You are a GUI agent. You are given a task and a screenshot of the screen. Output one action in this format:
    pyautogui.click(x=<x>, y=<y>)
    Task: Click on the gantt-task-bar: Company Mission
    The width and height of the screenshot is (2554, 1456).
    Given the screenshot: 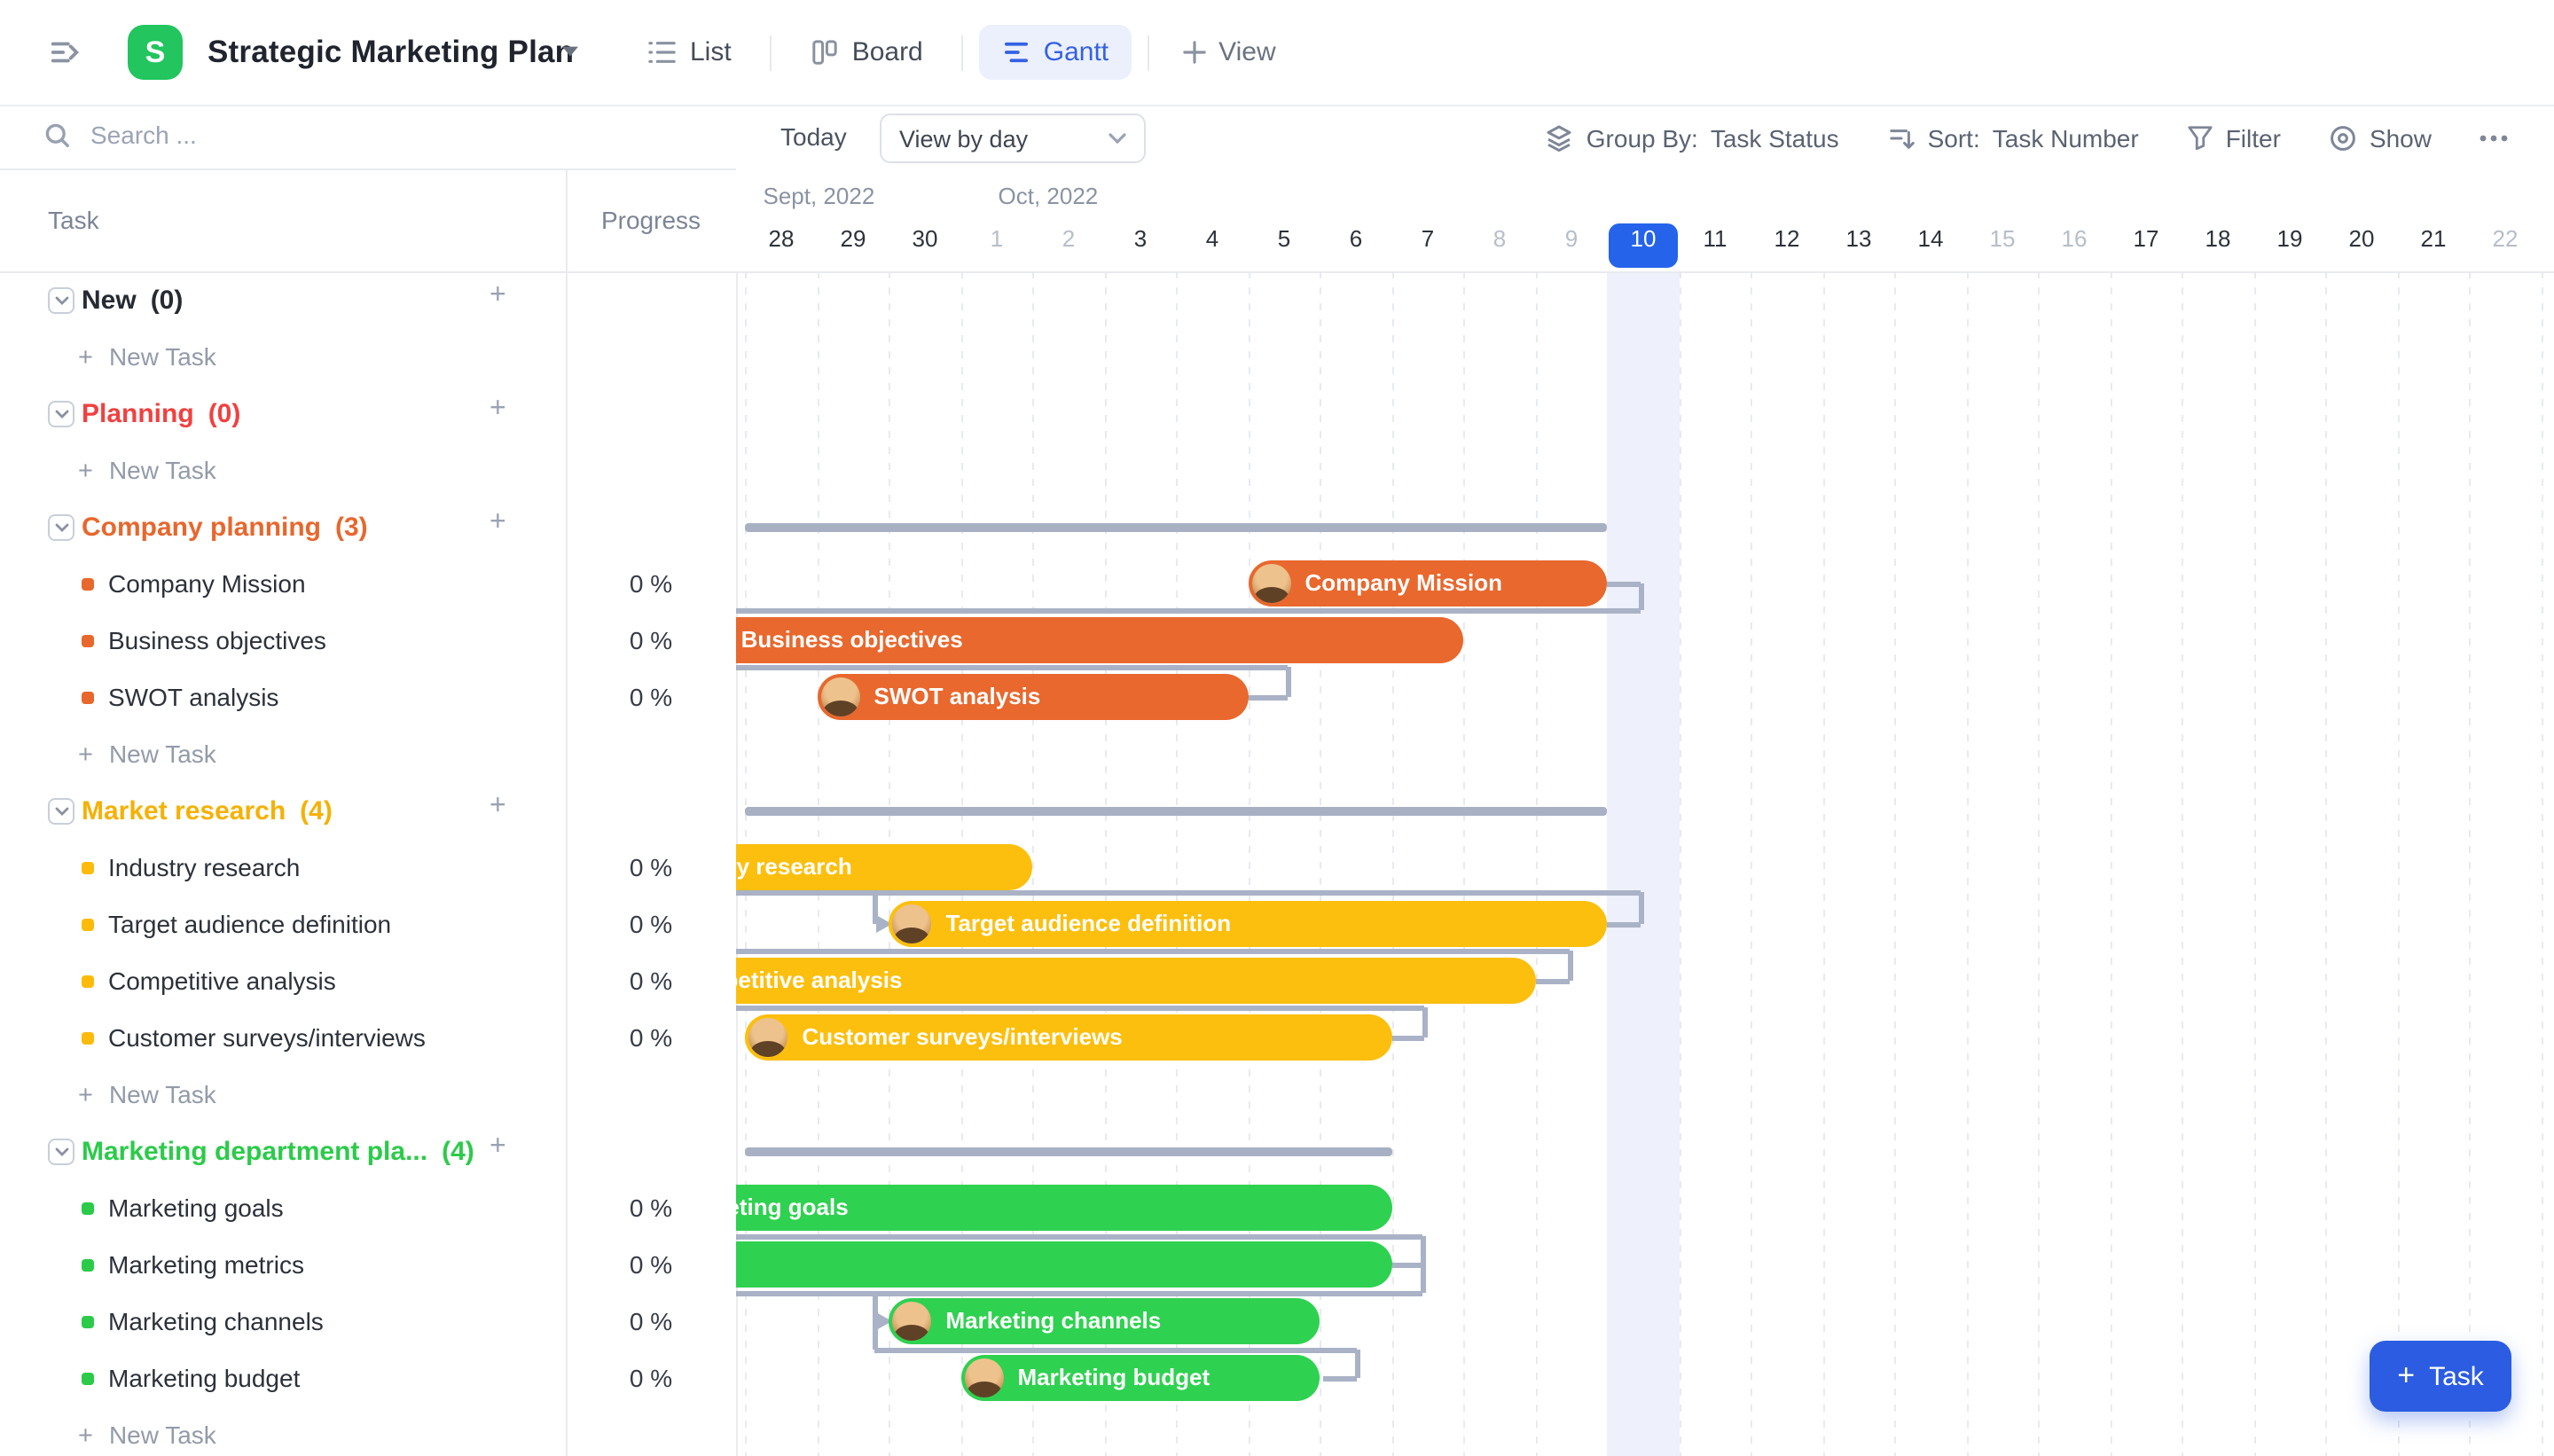 What is the action you would take?
    pyautogui.click(x=1428, y=583)
    